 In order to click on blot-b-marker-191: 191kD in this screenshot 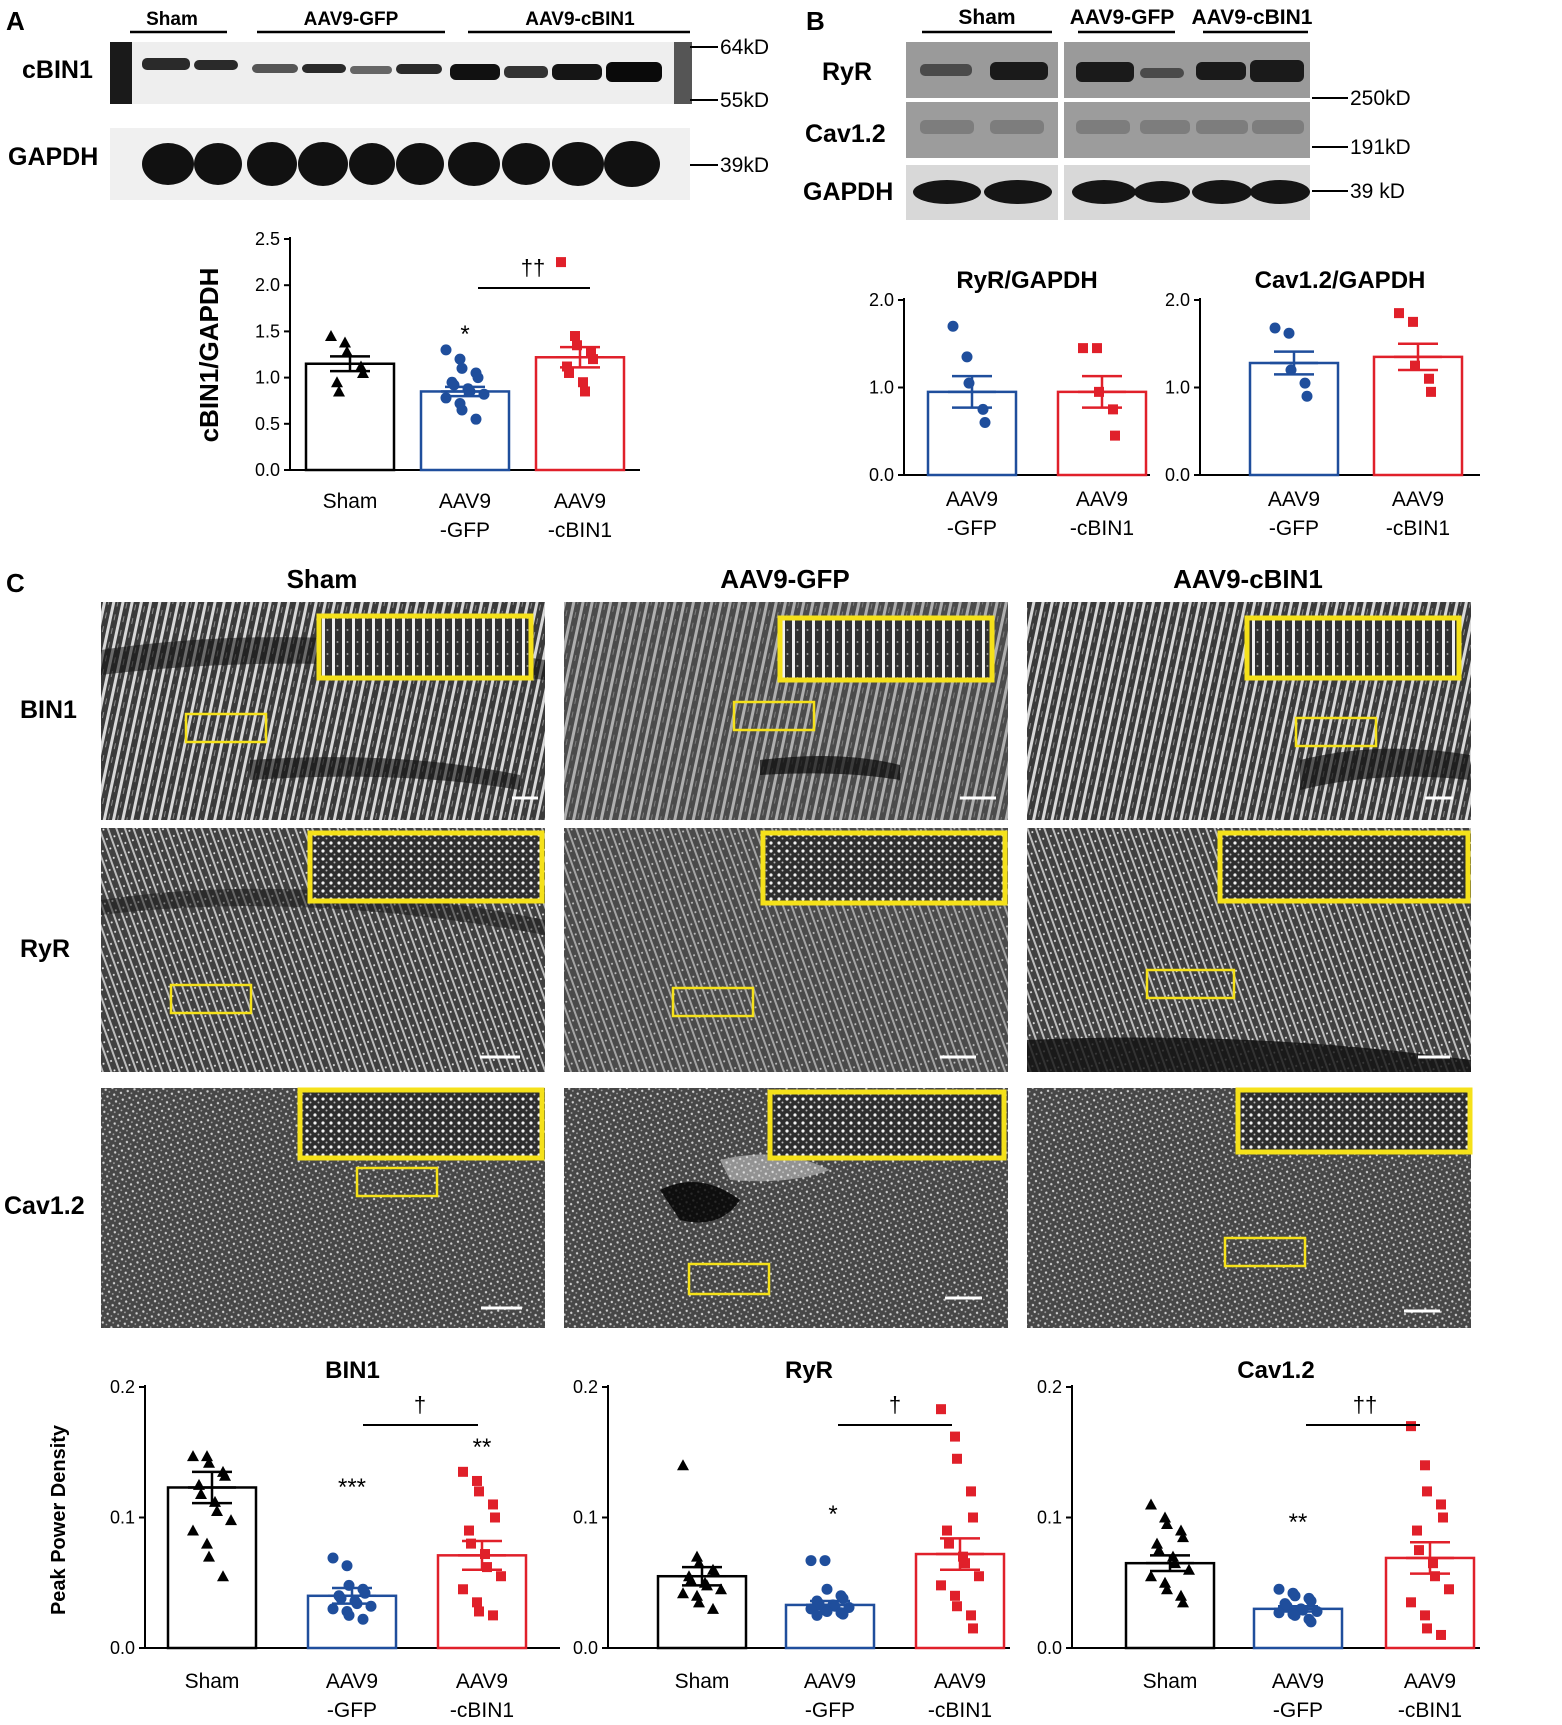, I will do `click(1380, 147)`.